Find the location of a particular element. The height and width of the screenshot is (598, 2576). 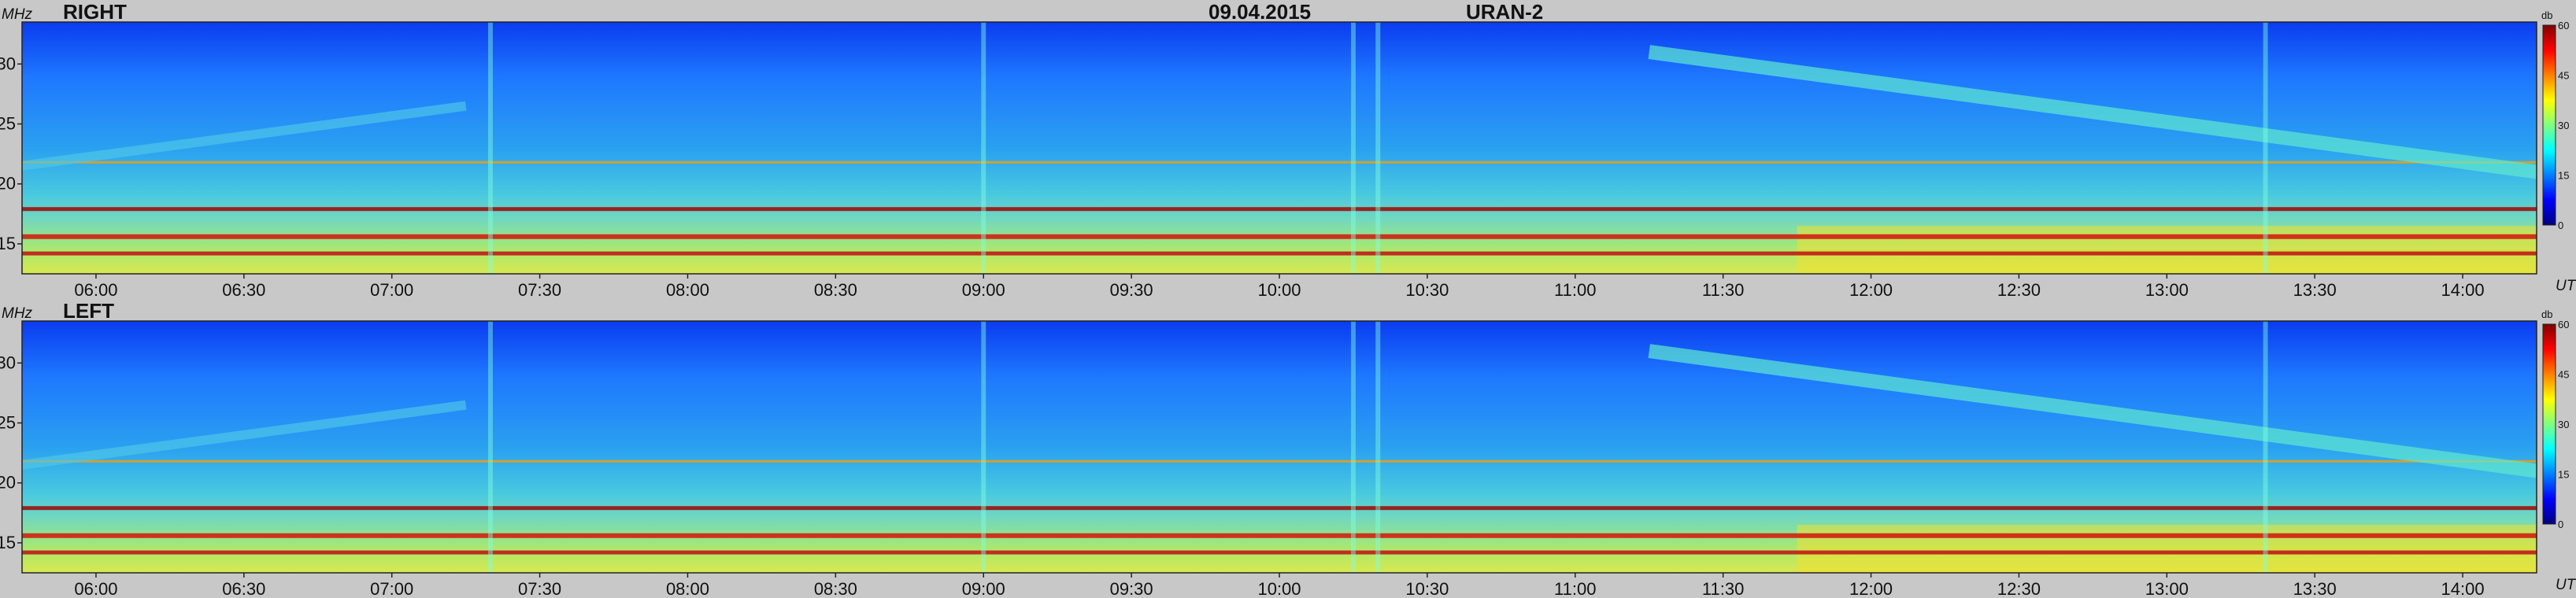

panel-title: RIGHT is located at coordinates (95, 12).